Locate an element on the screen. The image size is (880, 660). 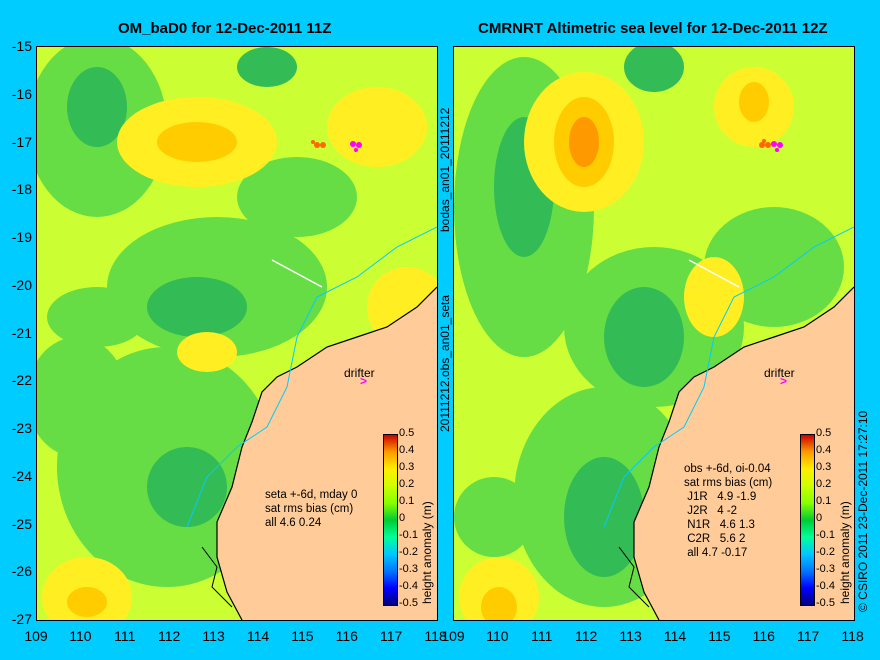
y-tick-label: -22 is located at coordinates (21, 380).